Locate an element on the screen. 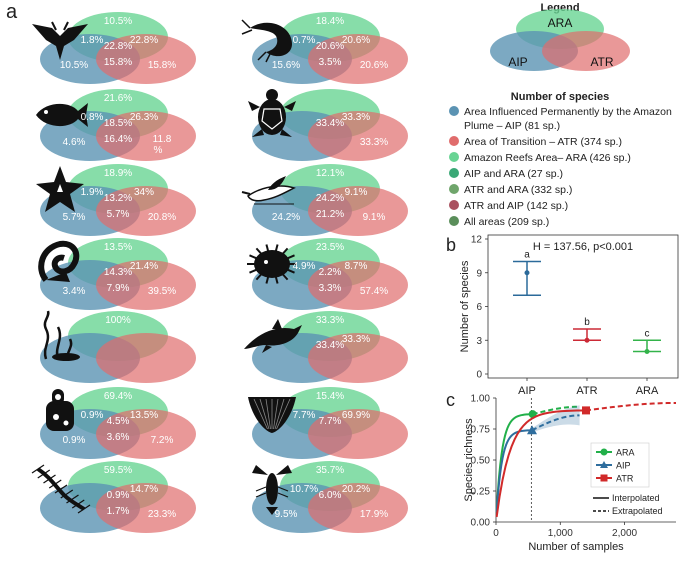 The width and height of the screenshot is (685, 579). venn-value-aip-ara: 4.9% is located at coordinates (304, 266).